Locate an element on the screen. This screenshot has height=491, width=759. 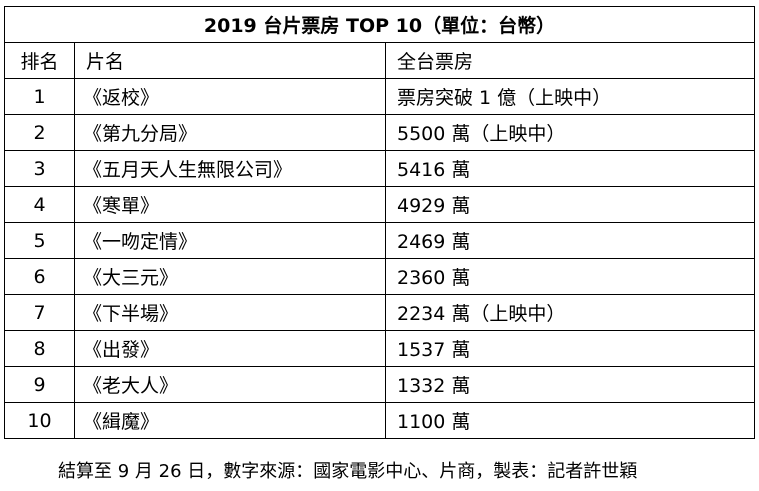
header-title: 片名 is located at coordinates (230, 60).